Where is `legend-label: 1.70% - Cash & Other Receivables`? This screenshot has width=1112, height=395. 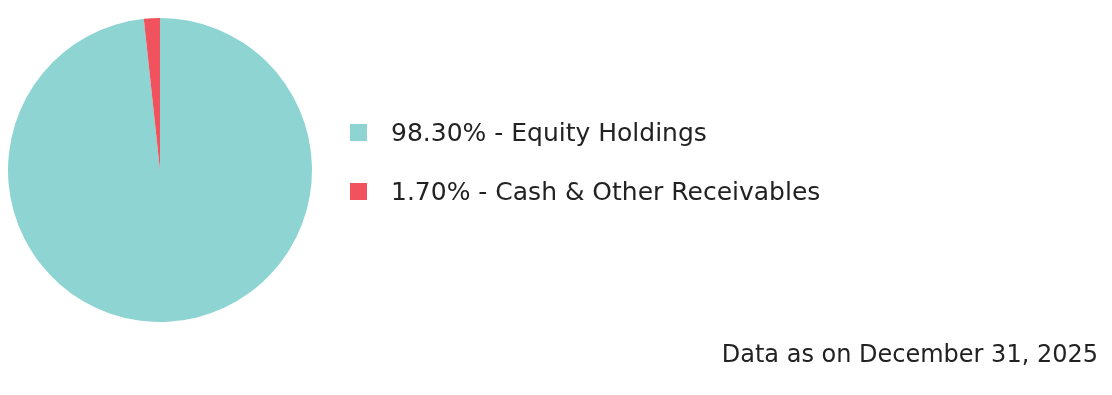 legend-label: 1.70% - Cash & Other Receivables is located at coordinates (606, 191).